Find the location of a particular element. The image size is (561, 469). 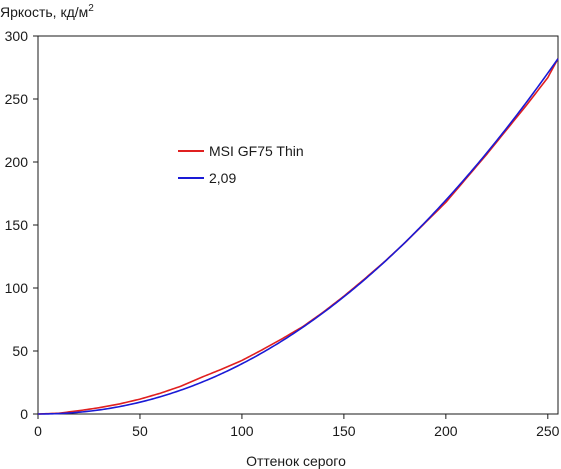

y-axis-title-superscript: 2 is located at coordinates (91, 8).